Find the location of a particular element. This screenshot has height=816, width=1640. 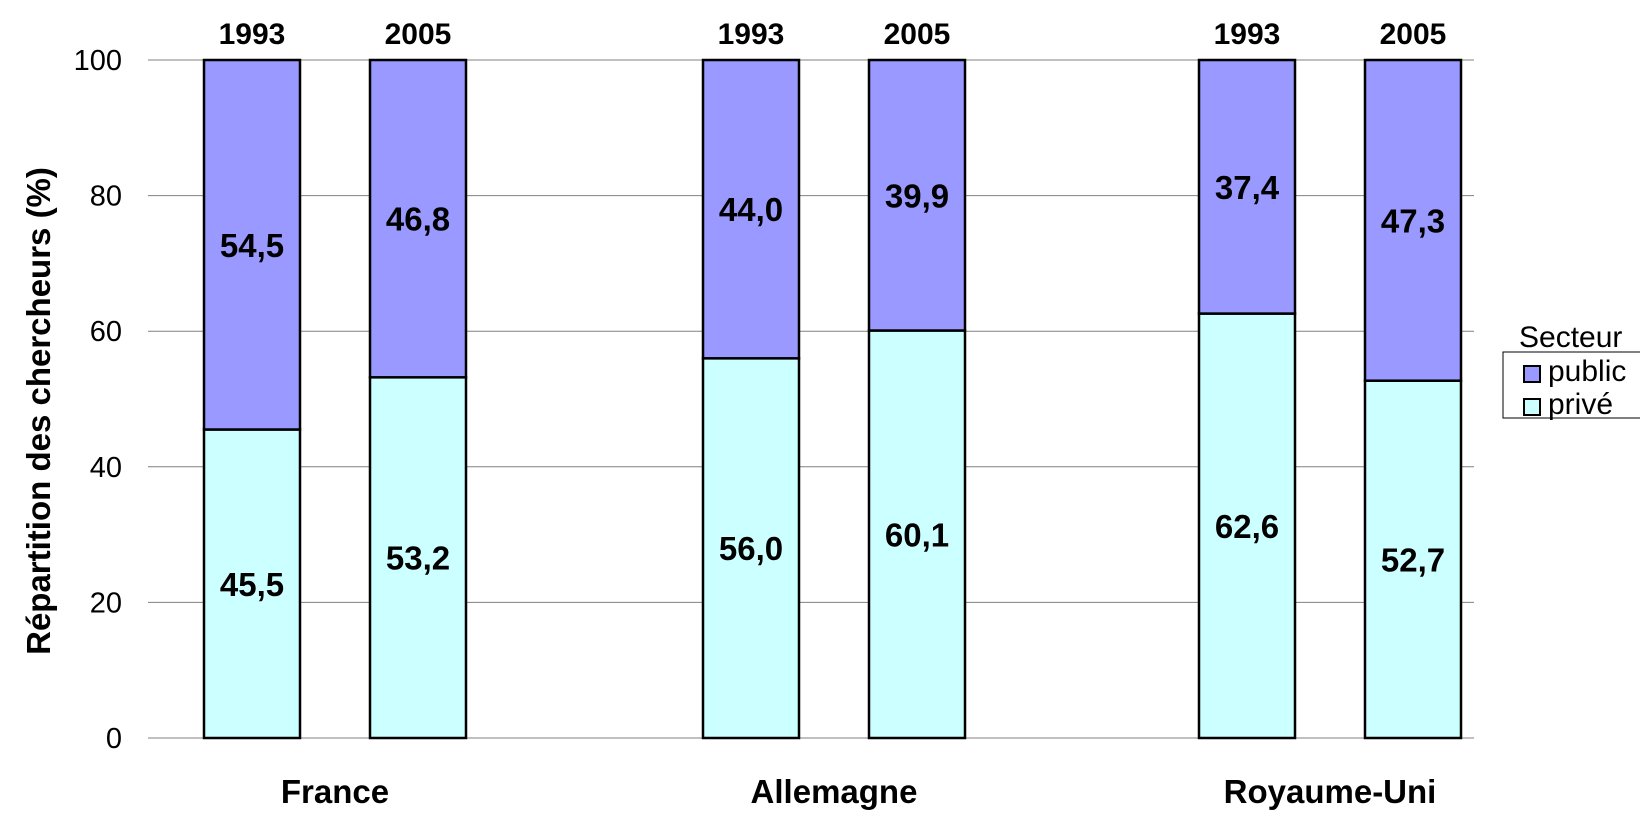

group-label: Allemagne is located at coordinates (834, 791).